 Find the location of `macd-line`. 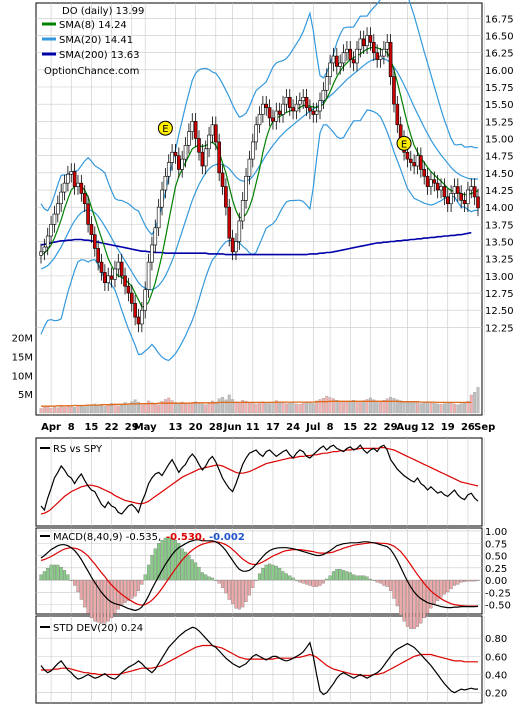

macd-line is located at coordinates (259, 575).